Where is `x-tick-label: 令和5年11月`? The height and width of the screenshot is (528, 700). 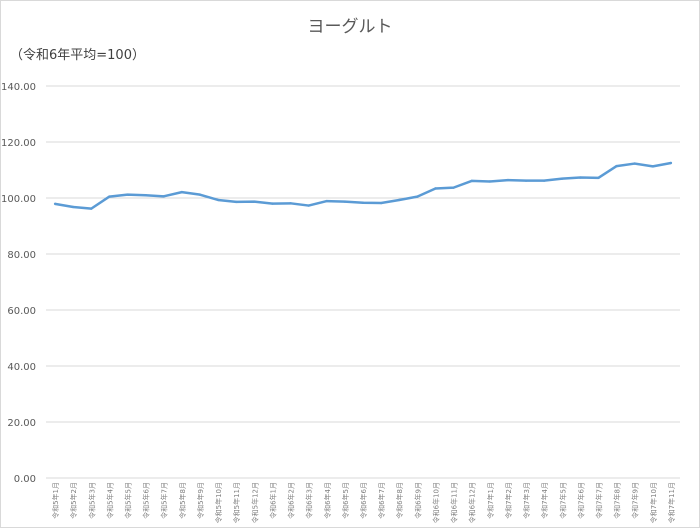 x-tick-label: 令和5年11月 is located at coordinates (236, 502).